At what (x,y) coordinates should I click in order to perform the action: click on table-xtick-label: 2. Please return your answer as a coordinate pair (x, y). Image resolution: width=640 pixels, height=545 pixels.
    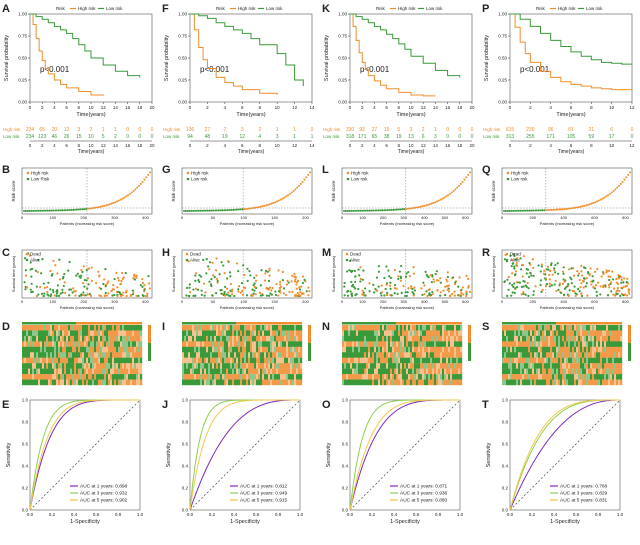
    Looking at the image, I should click on (207, 145).